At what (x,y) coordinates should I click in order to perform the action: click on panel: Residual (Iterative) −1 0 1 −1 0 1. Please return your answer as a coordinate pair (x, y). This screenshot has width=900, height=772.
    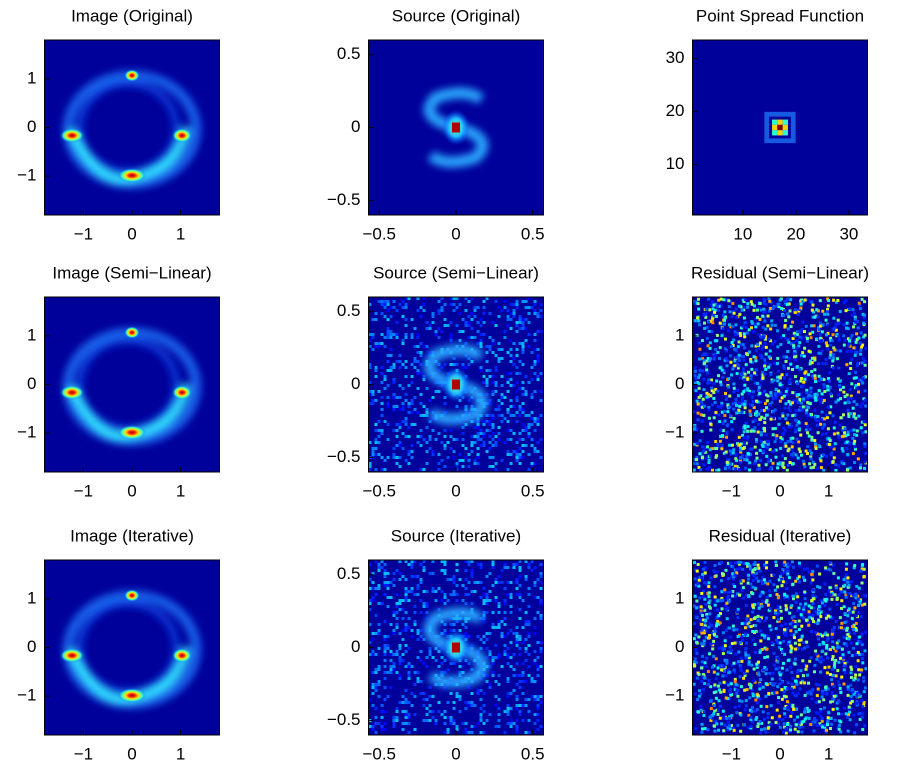
    Looking at the image, I should click on (766, 644).